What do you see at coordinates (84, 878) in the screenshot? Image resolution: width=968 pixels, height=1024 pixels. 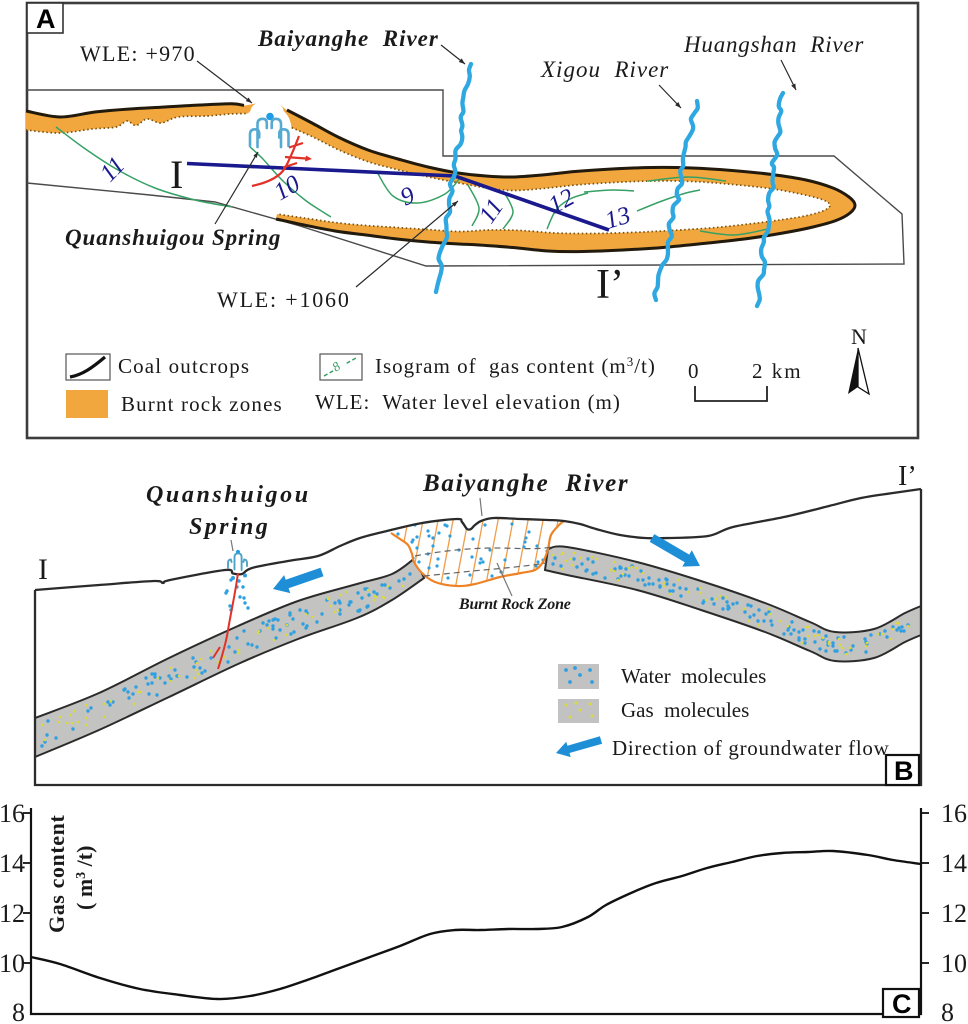 I see `svg-text: ( m3 /t)` at bounding box center [84, 878].